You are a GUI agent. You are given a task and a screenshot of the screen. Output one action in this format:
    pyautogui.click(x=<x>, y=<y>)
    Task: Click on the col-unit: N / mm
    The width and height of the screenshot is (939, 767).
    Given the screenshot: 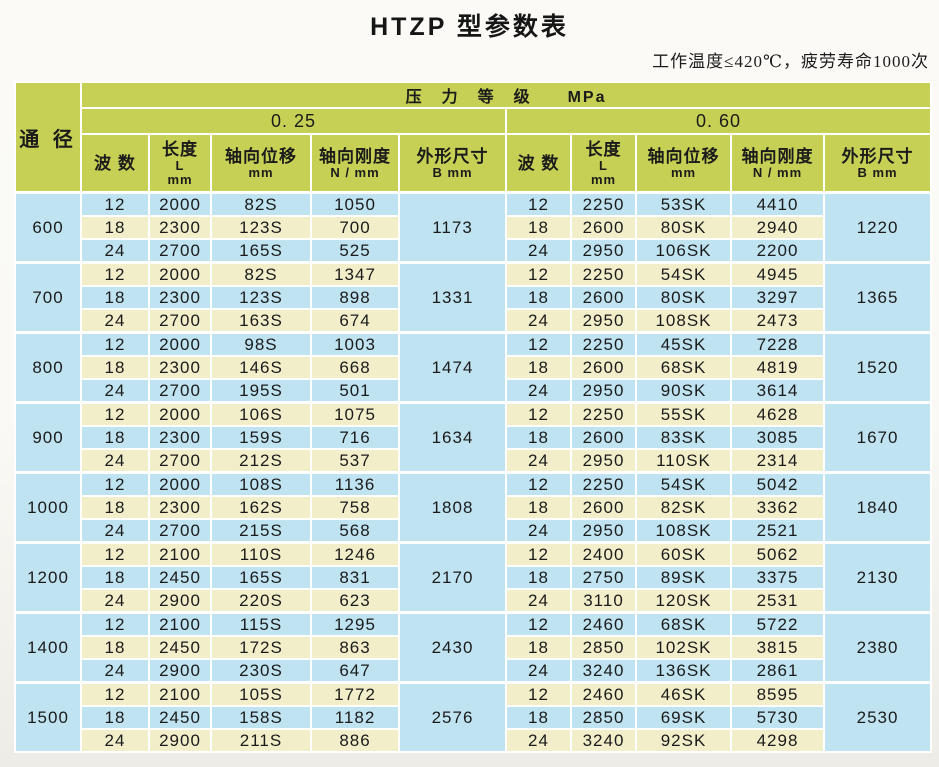 What is the action you would take?
    pyautogui.click(x=777, y=172)
    